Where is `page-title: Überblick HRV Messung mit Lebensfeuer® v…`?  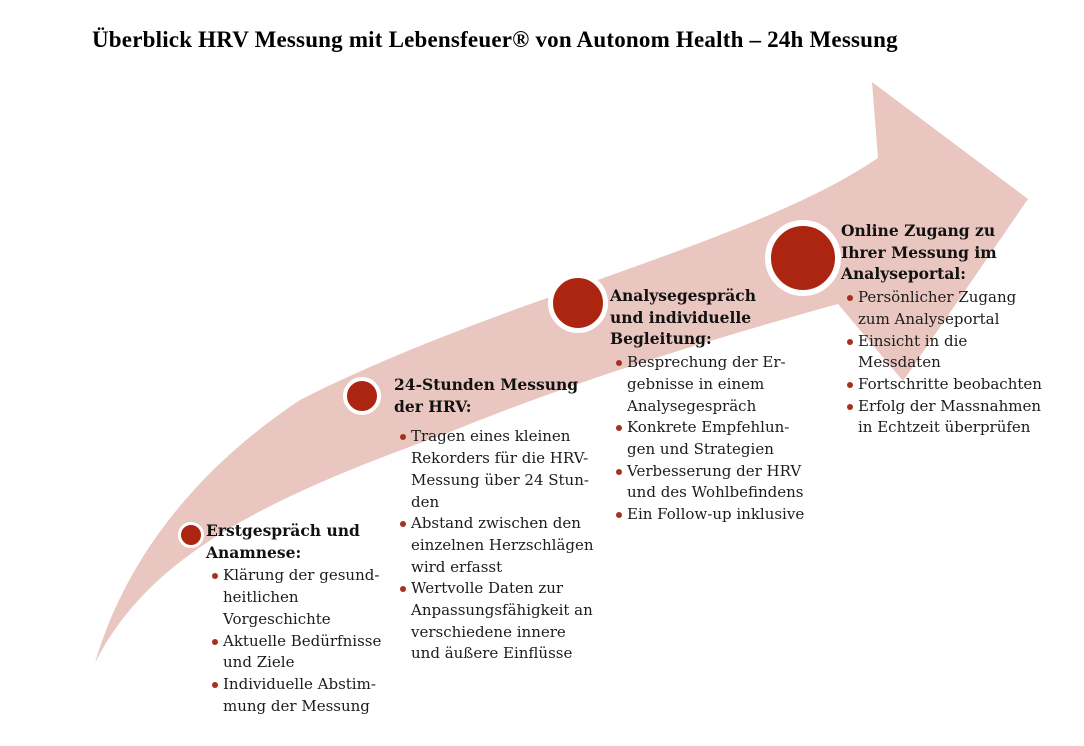
page-title: Überblick HRV Messung mit Lebensfeuer® v… is located at coordinates (495, 39).